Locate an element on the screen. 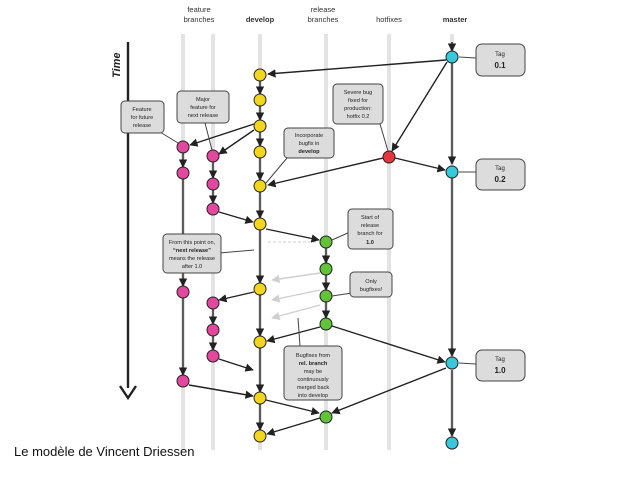  column-header-hotfixes: hotfixes is located at coordinates (389, 19).